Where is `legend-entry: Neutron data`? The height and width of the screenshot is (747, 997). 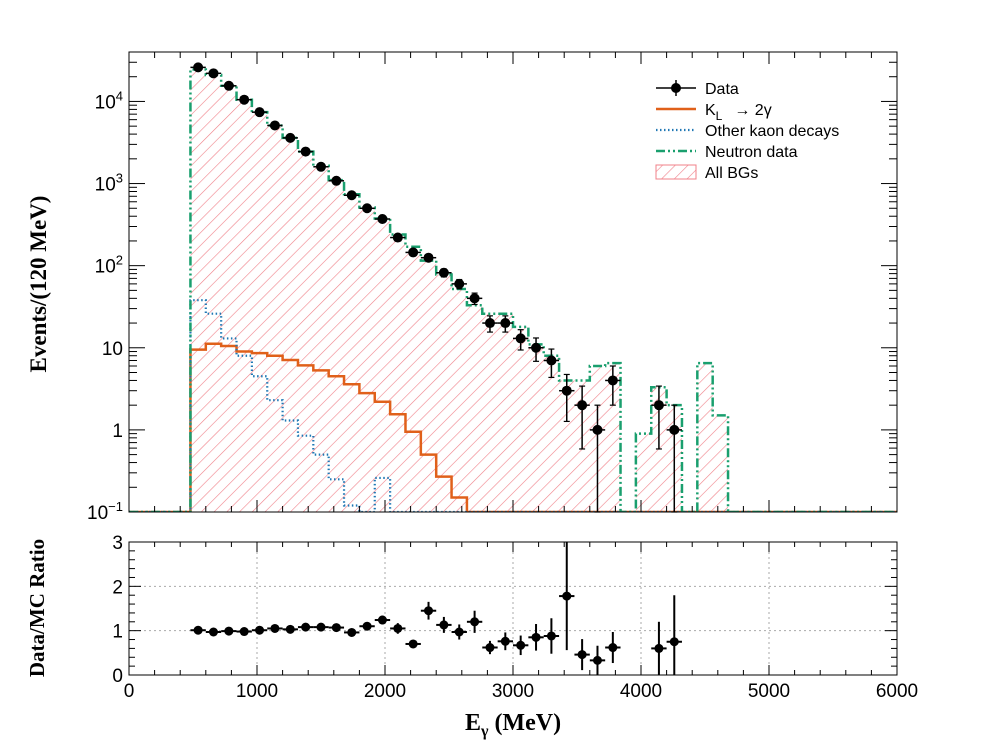
legend-entry: Neutron data is located at coordinates (727, 152).